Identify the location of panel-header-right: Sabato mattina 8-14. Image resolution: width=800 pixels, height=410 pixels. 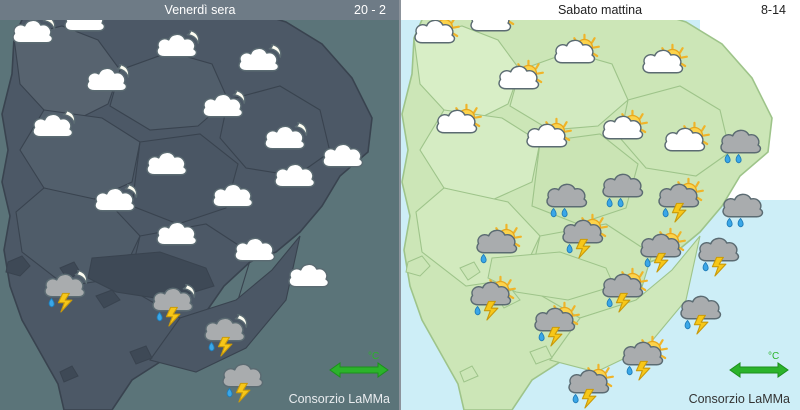
(600, 10).